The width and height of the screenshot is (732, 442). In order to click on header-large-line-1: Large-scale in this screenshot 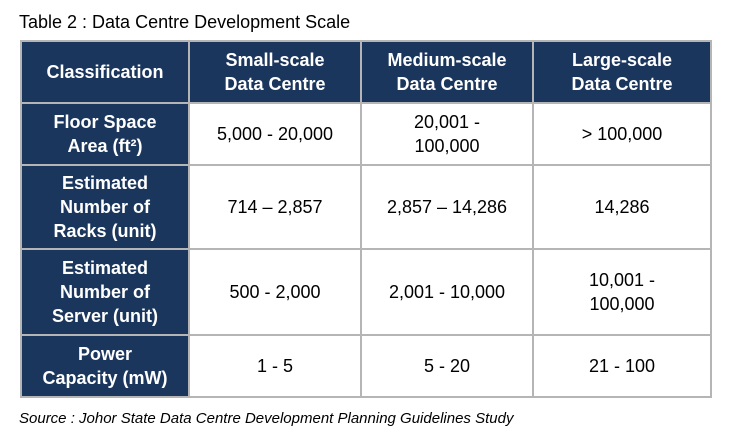, I will do `click(622, 60)`.